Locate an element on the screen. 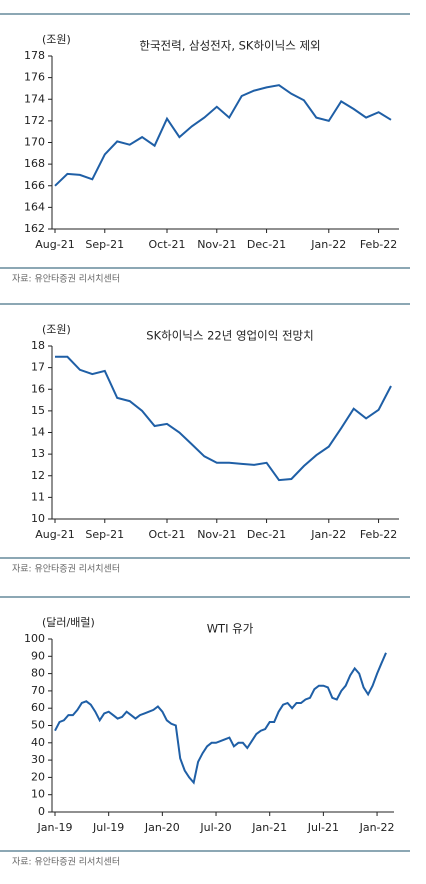 Image resolution: width=426 pixels, height=884 pixels. y-tick-label: 12 is located at coordinates (38, 475).